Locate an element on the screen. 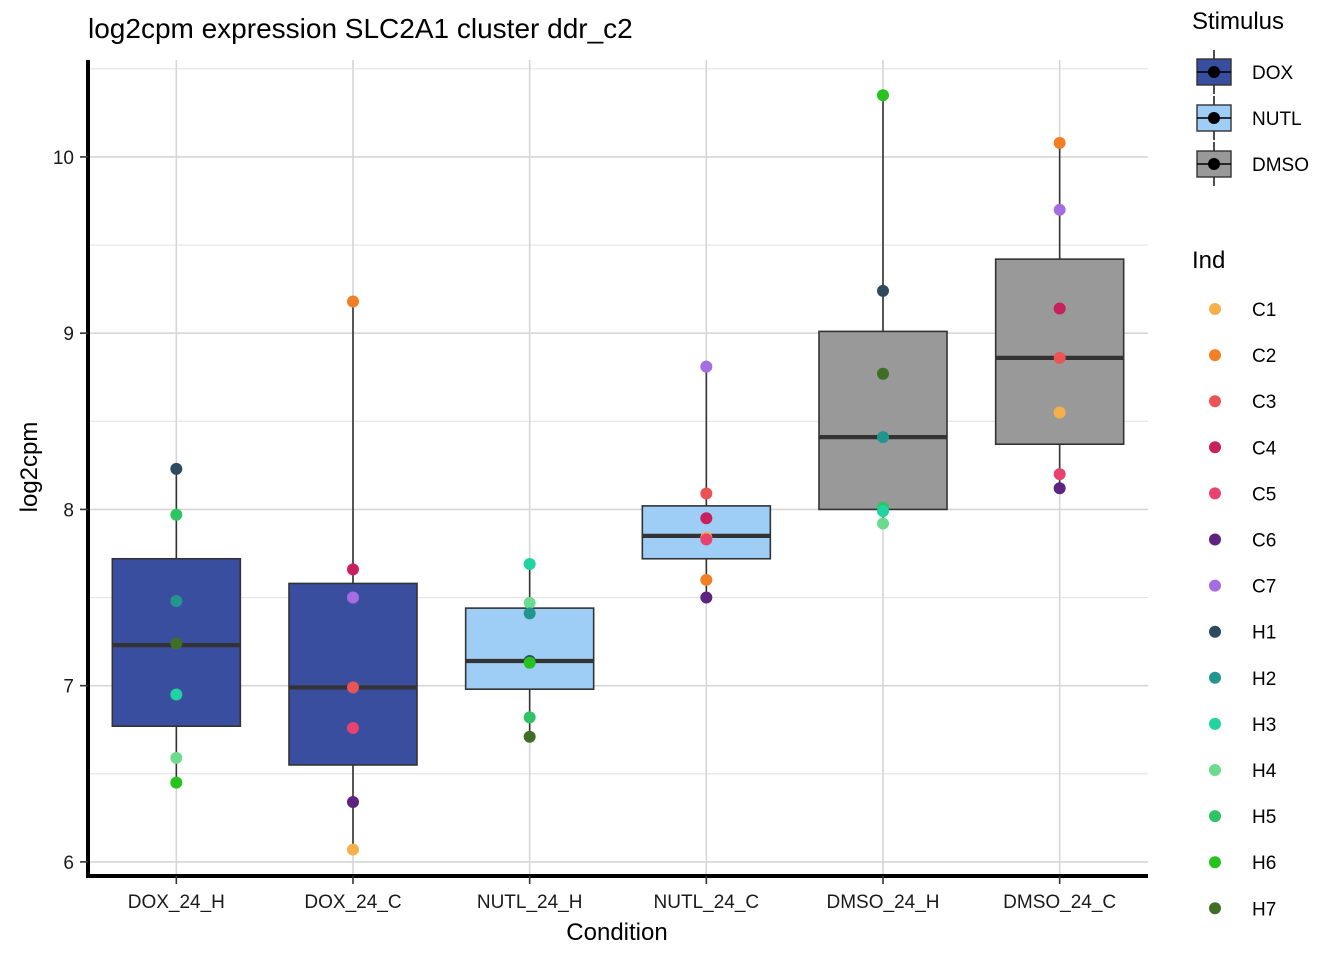 The height and width of the screenshot is (960, 1344). x-tick-label: DMSO_24_H is located at coordinates (883, 902).